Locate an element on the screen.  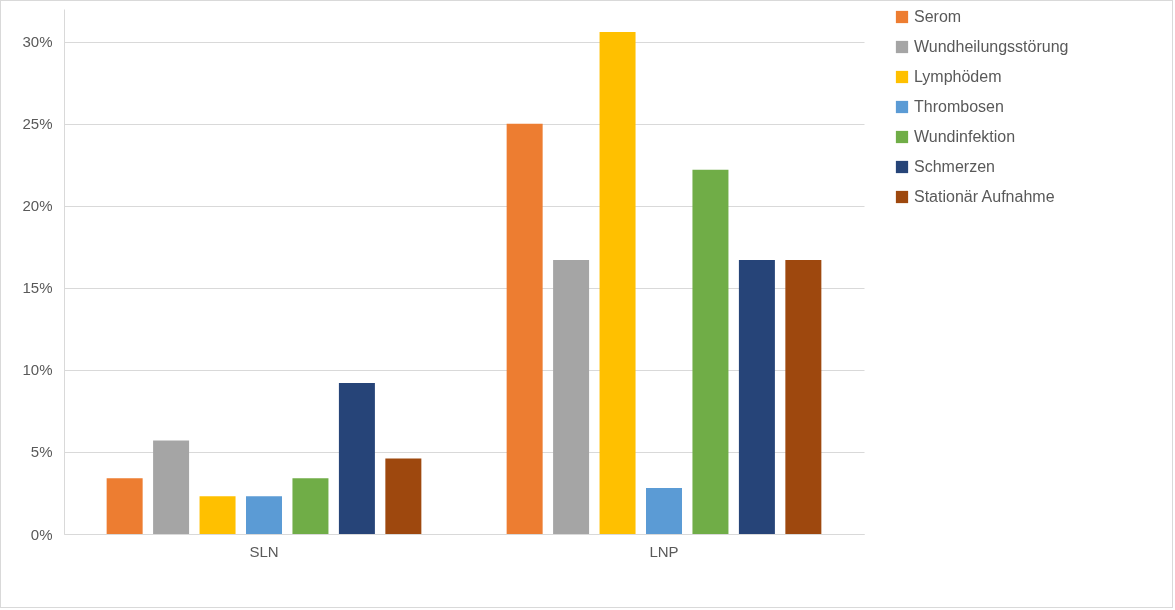
y-tick-label: 0% is located at coordinates (41, 534).